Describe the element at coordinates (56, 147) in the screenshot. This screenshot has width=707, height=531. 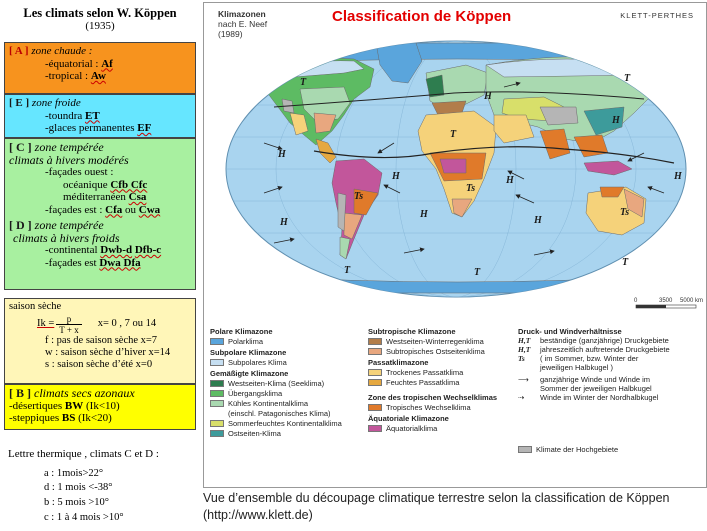
I see `group-c-heading: [ C ] zone tempérée` at that location.